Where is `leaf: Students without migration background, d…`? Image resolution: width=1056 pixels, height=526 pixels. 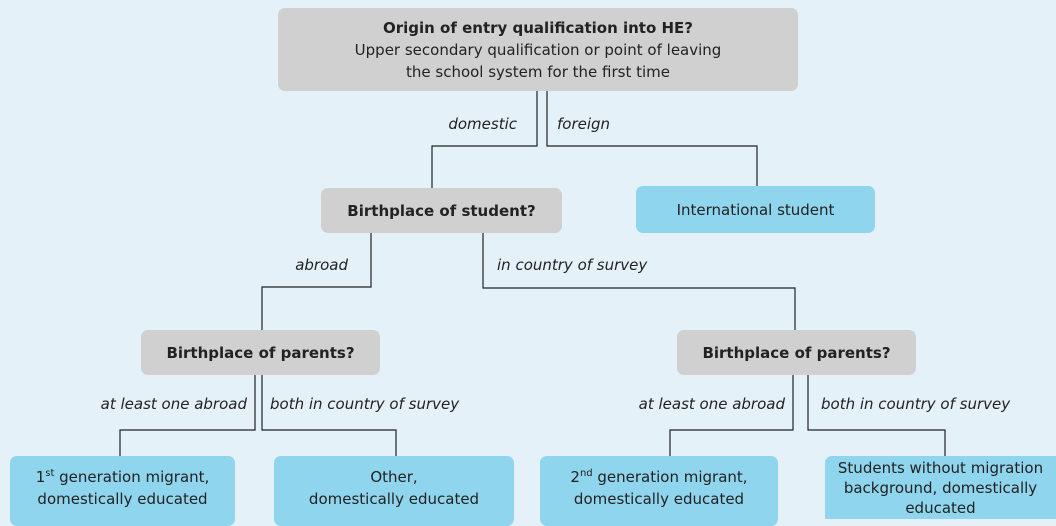 leaf: Students without migration background, d… is located at coordinates (940, 487).